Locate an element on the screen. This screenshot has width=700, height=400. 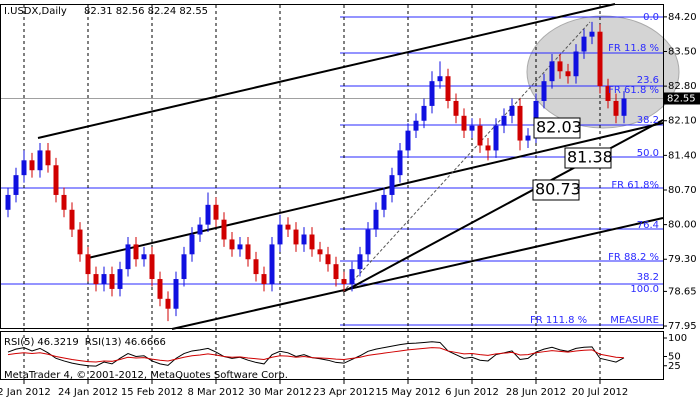
legend-value: 46.3219 is located at coordinates (57, 342).